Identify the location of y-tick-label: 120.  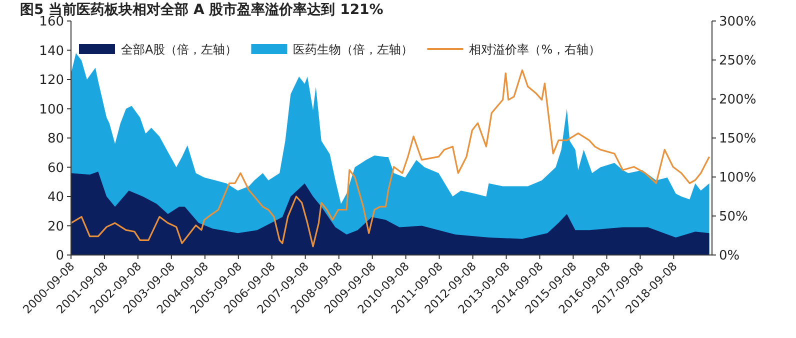
(51, 80).